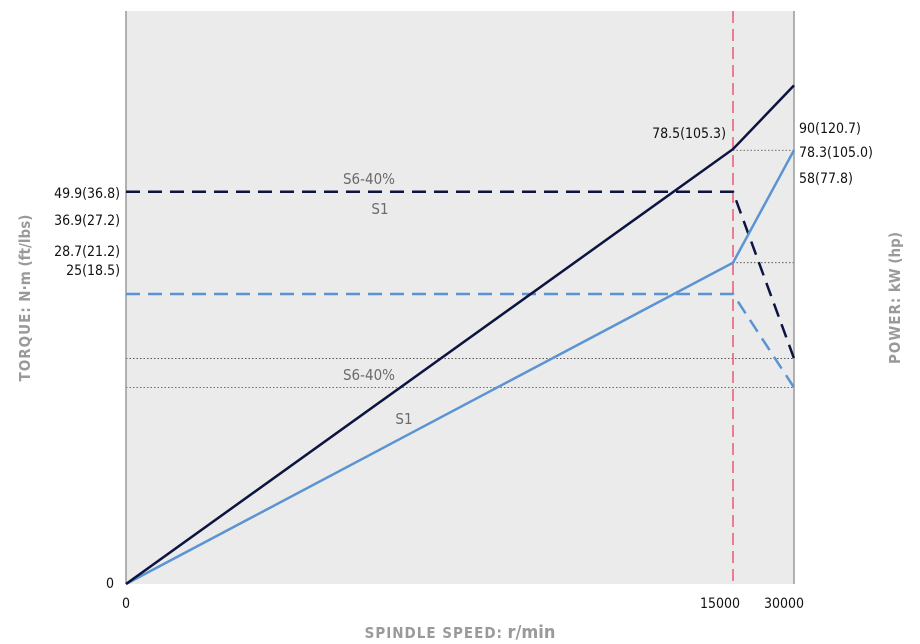  I want to click on y-left-tick-25: 25(18.5), so click(93, 271).